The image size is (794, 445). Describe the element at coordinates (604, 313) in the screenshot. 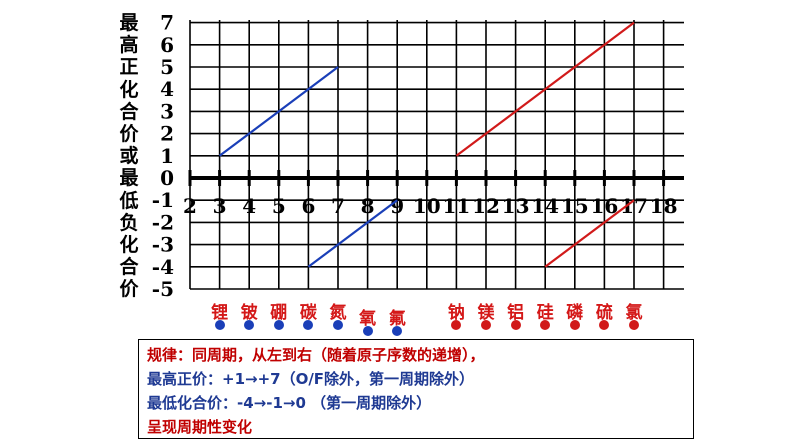

I see `element-label: 硫` at that location.